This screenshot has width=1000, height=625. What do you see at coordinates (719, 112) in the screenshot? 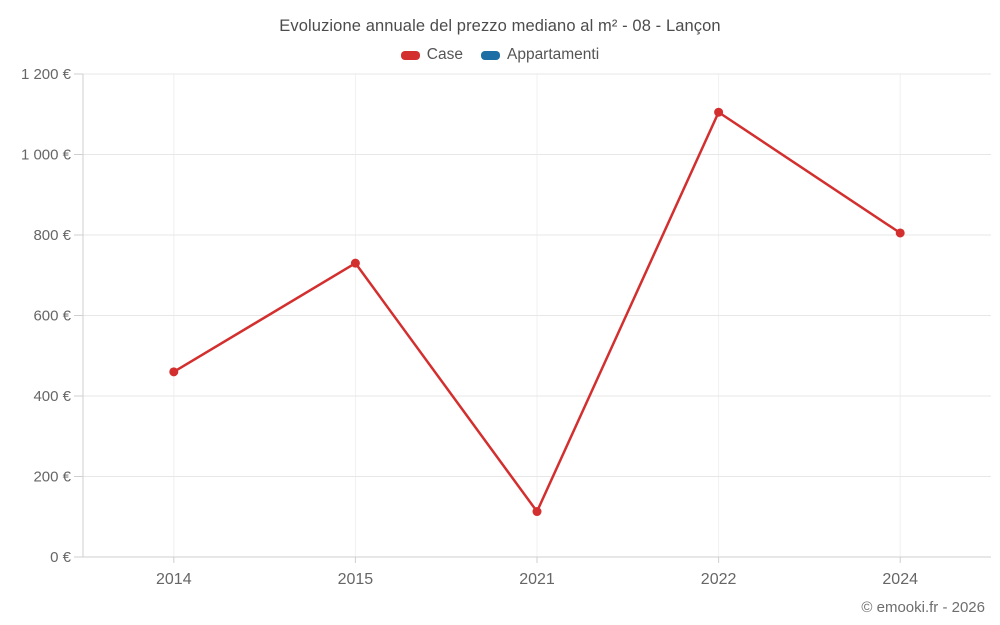
I see `data-point-case-2022` at bounding box center [719, 112].